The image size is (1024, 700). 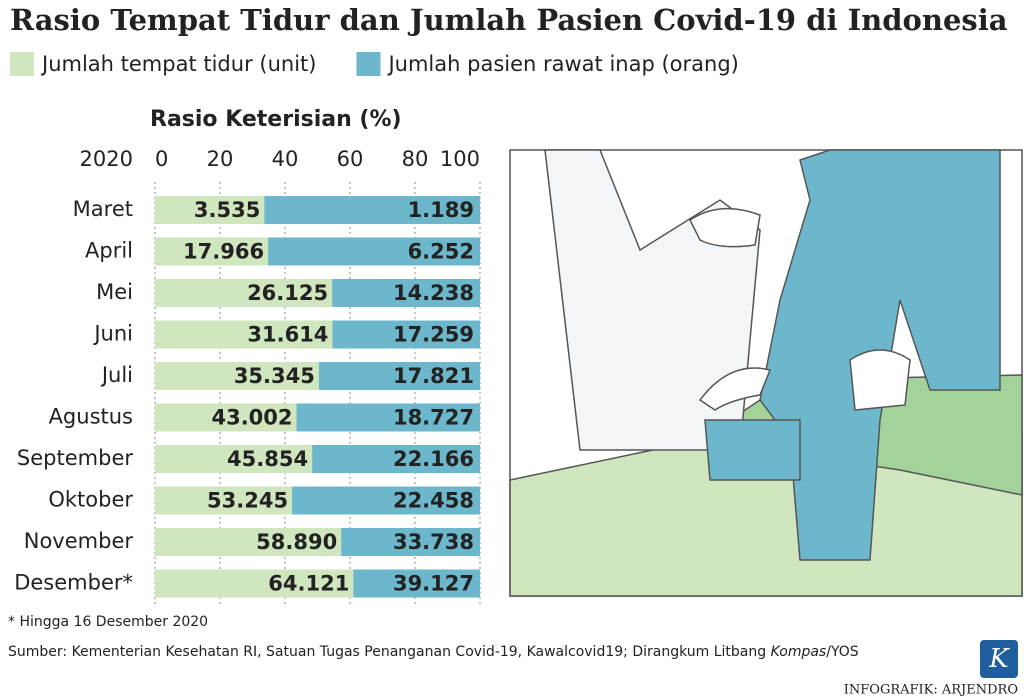 What do you see at coordinates (287, 335) in the screenshot?
I see `value-label: 31.614` at bounding box center [287, 335].